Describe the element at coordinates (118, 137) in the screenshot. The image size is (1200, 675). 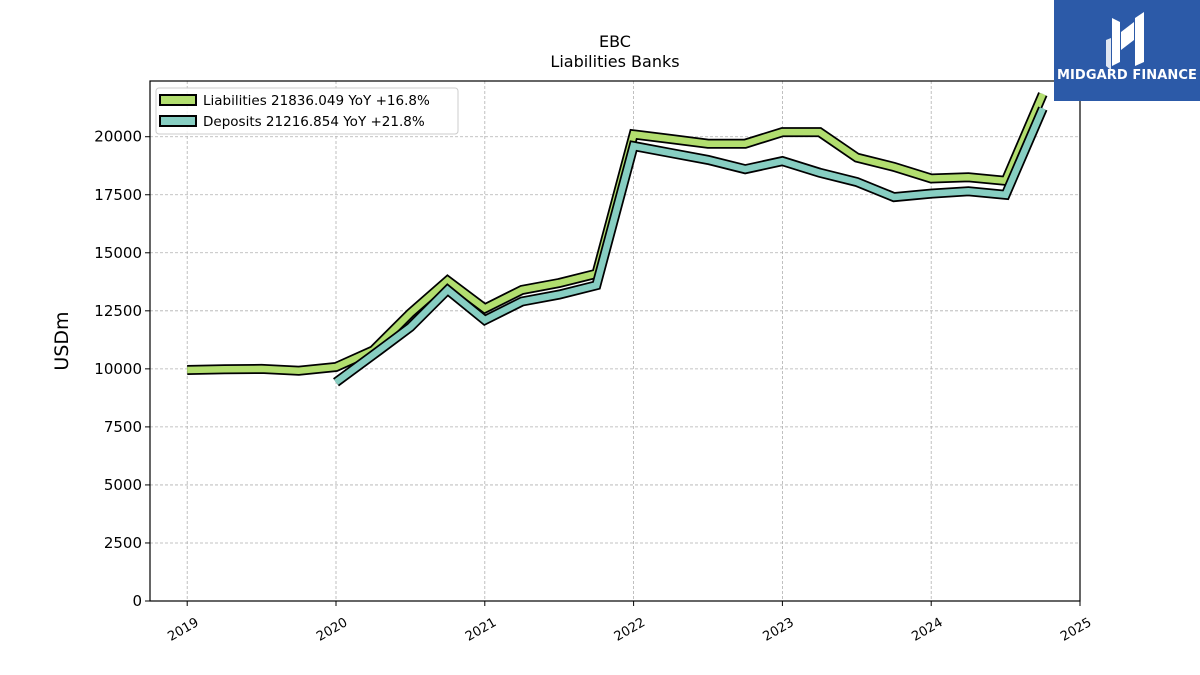
I see `y-tick-label: 20000` at that location.